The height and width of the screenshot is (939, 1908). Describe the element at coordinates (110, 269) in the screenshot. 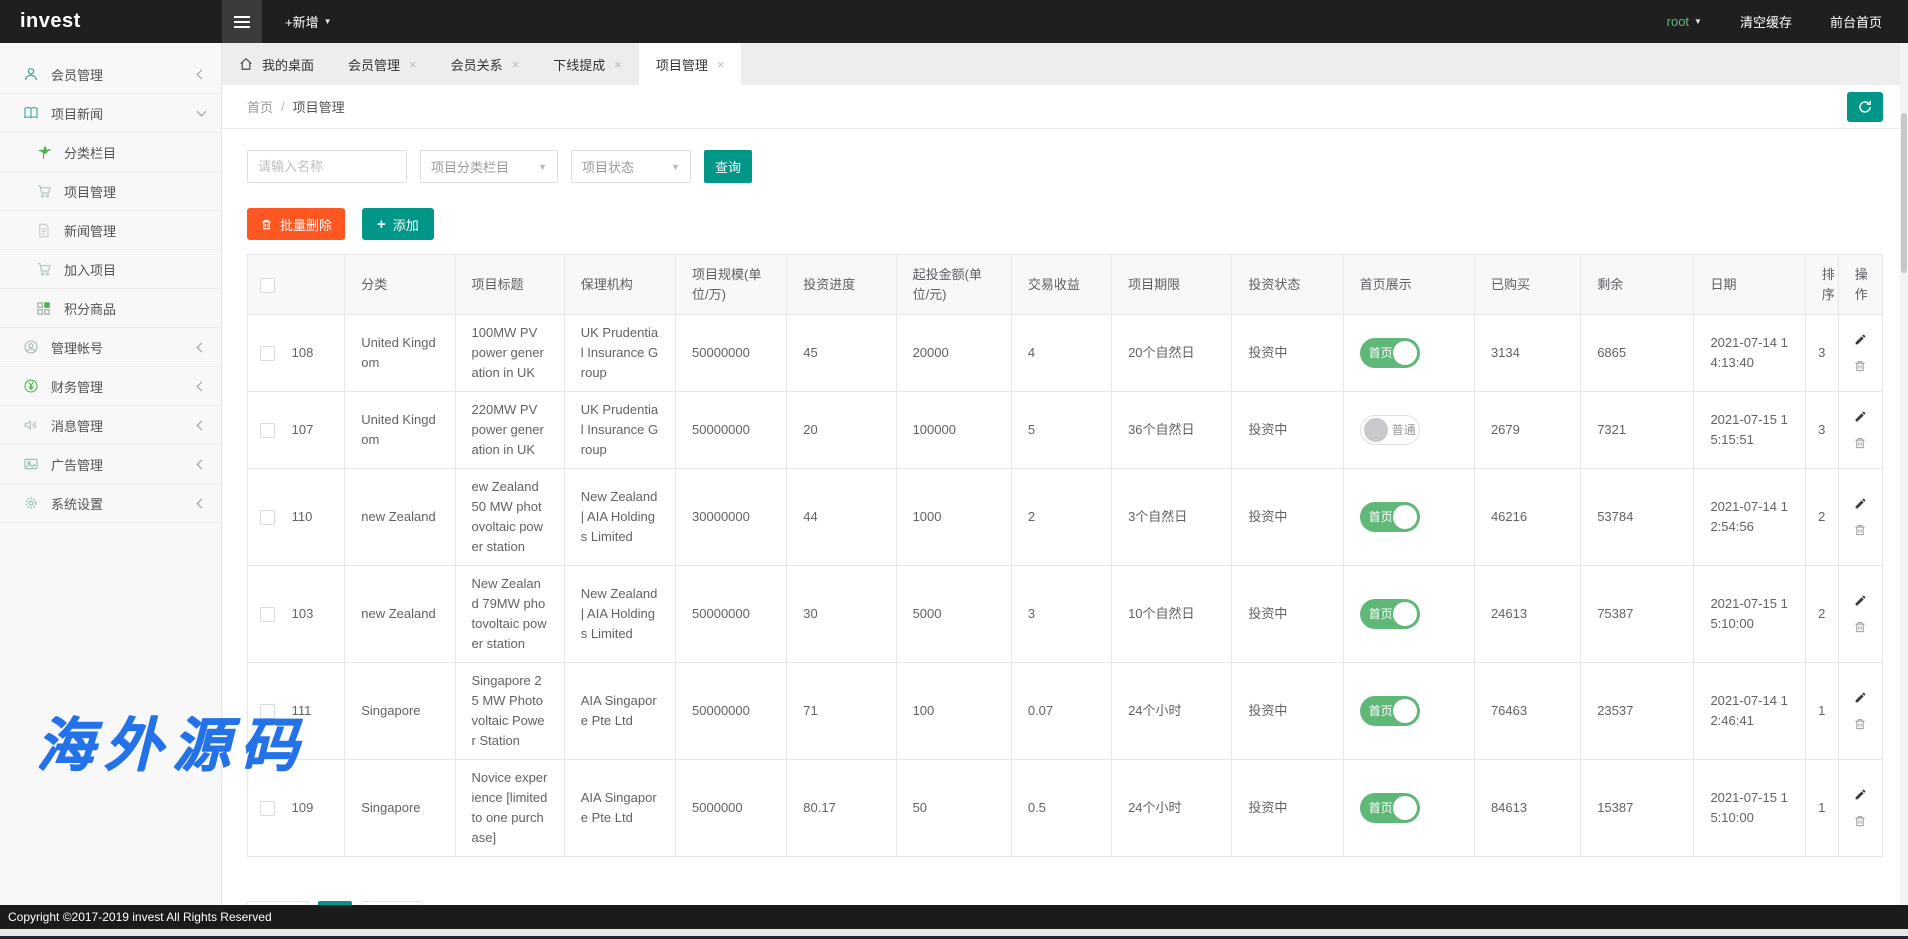

I see `sidebar-item-join-project: 加入项目` at that location.